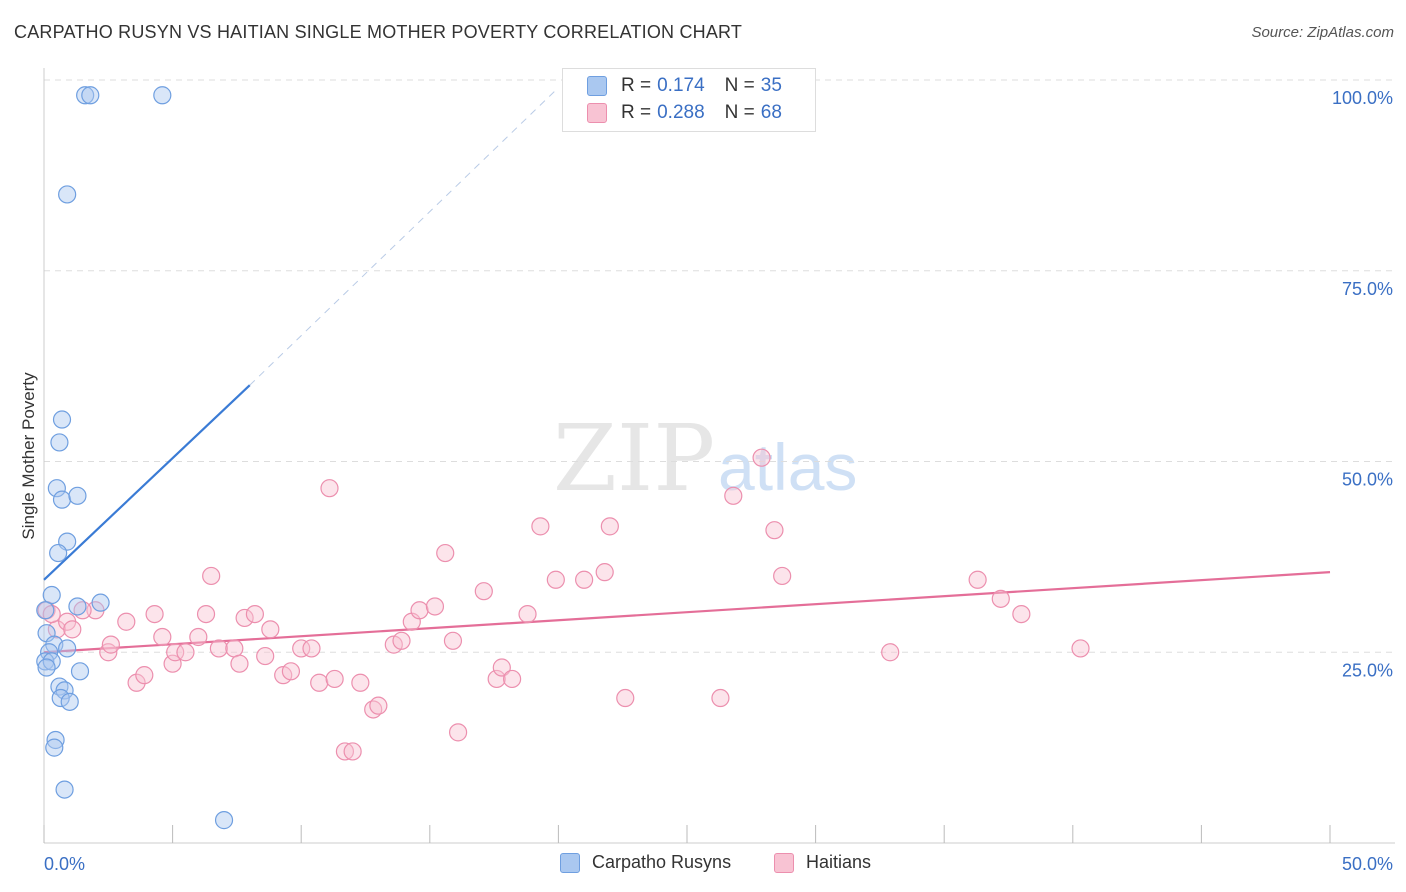 Image resolution: width=1406 pixels, height=892 pixels. What do you see at coordinates (1362, 98) in the screenshot?
I see `y-tick-label: 100.0%` at bounding box center [1362, 98].